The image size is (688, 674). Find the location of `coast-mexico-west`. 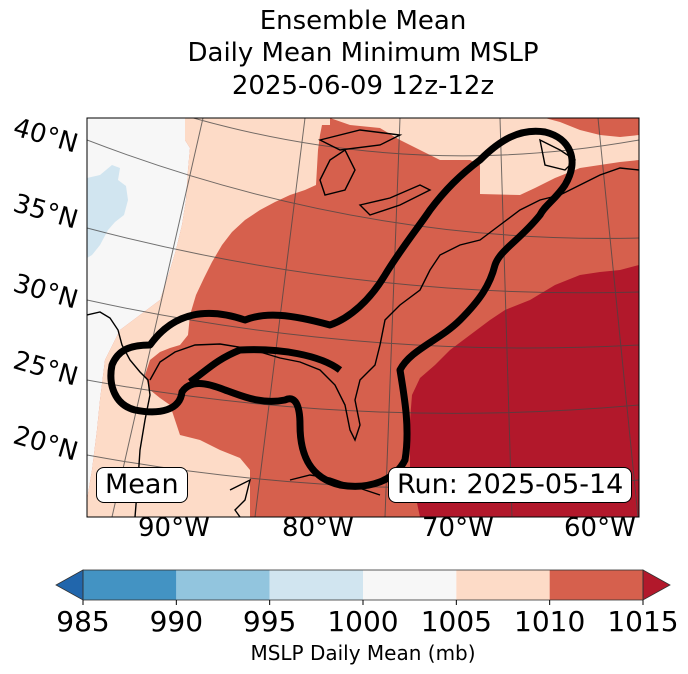

coast-mexico-west is located at coordinates (119, 414).